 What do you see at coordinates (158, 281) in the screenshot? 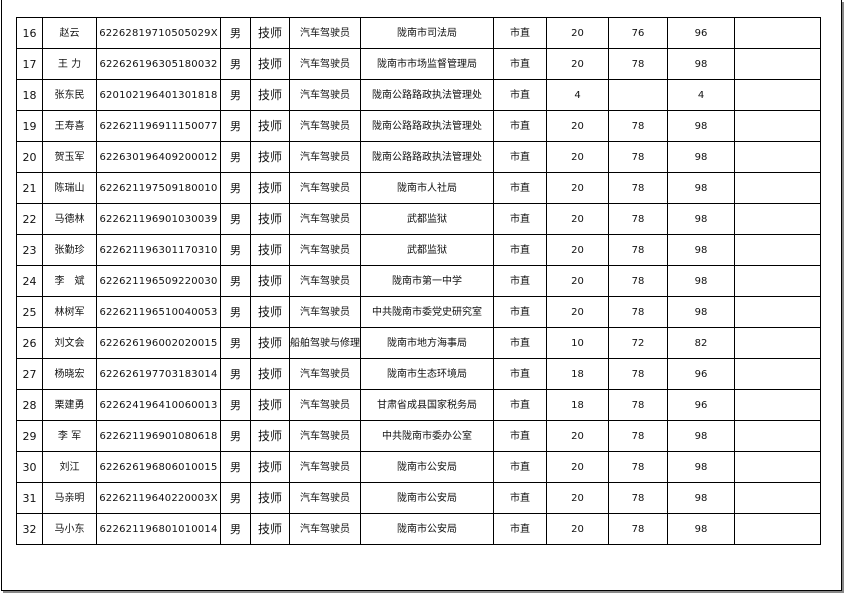
I see `id-number-cell: 622621196509220030` at bounding box center [158, 281].